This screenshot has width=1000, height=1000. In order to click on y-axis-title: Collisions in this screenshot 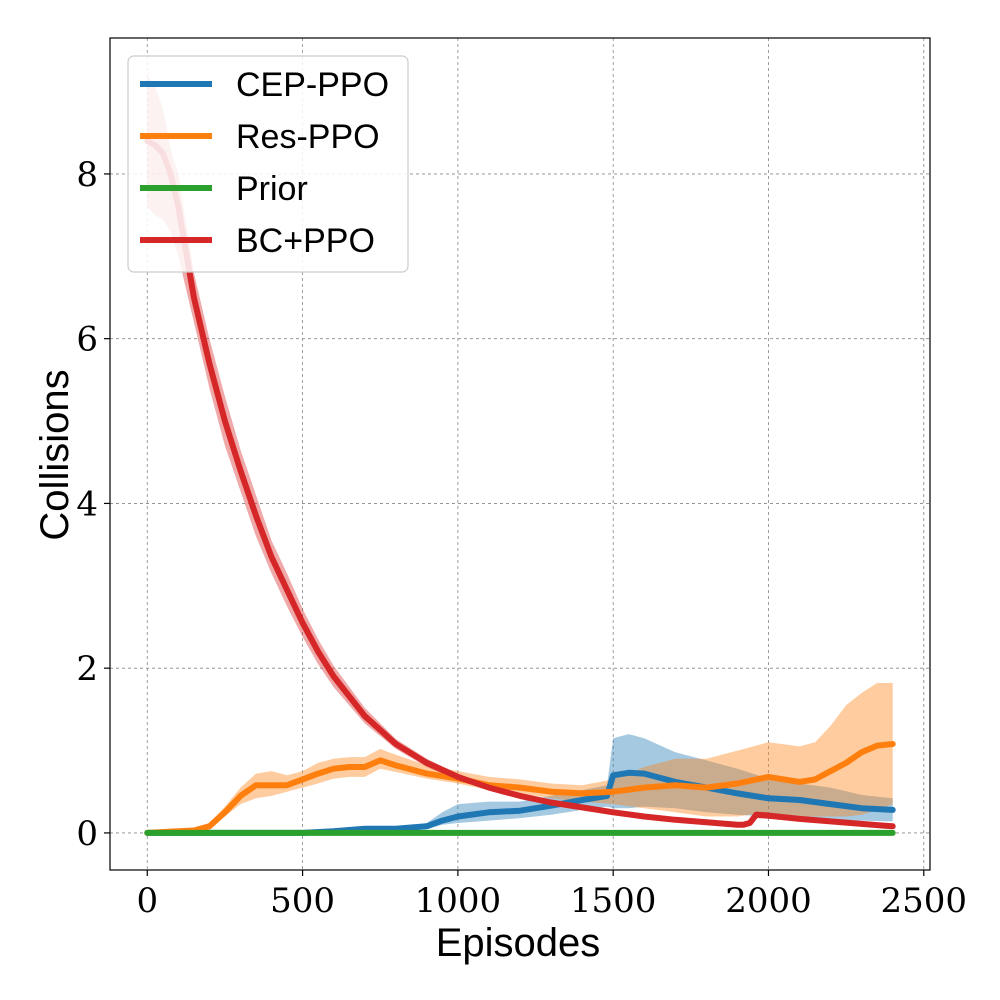, I will do `click(55, 454)`.